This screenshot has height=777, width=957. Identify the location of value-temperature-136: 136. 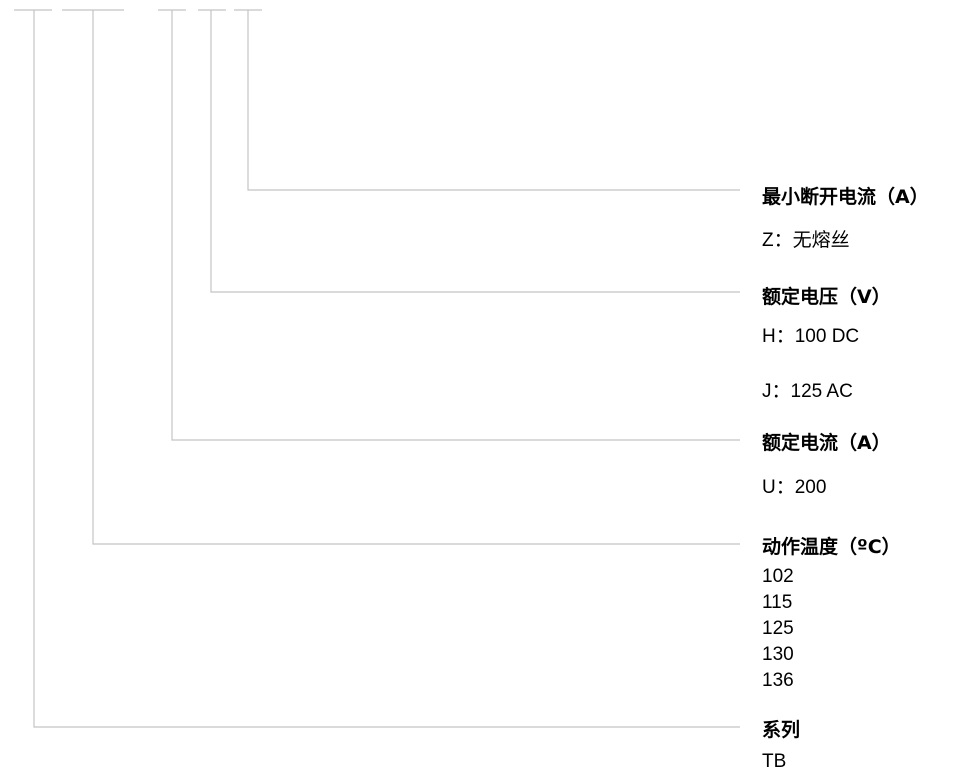
(778, 680).